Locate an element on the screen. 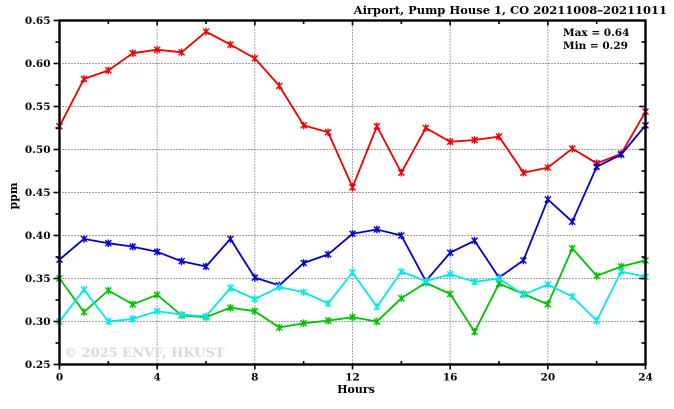  x-axis-label: Hours is located at coordinates (356, 389).